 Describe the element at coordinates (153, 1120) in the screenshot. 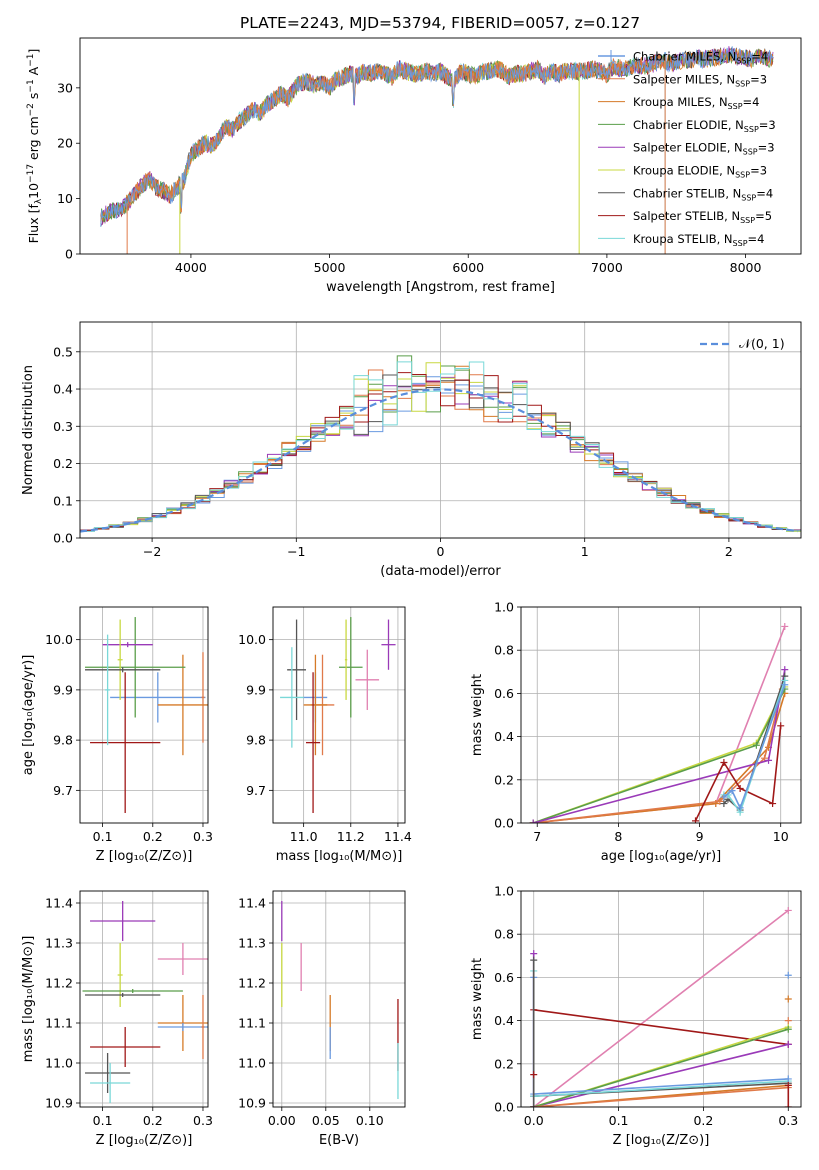

I see `x-tick-label: 0.2` at that location.